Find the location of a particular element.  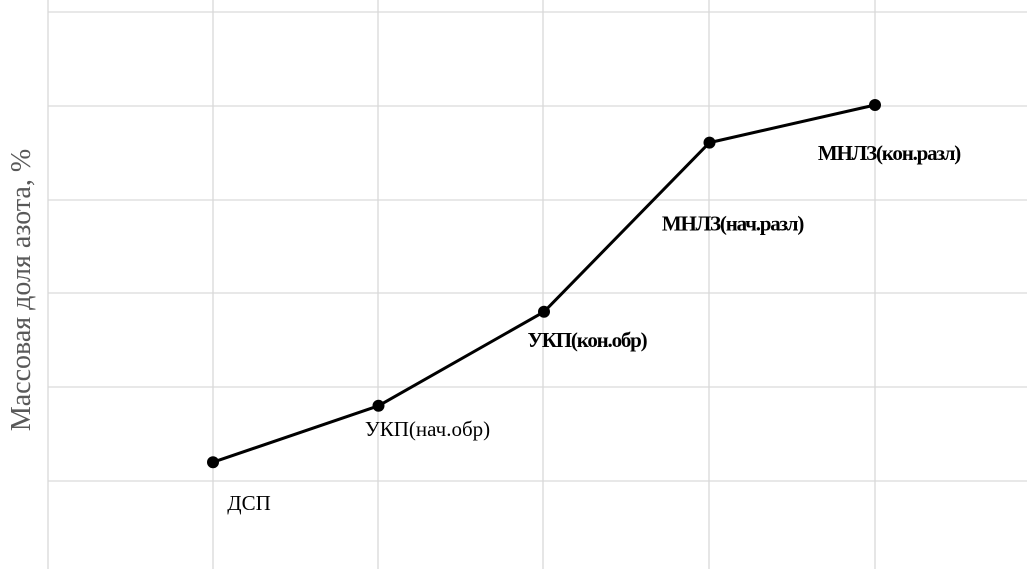

data-label: УКП(кон.обр) is located at coordinates (588, 340).